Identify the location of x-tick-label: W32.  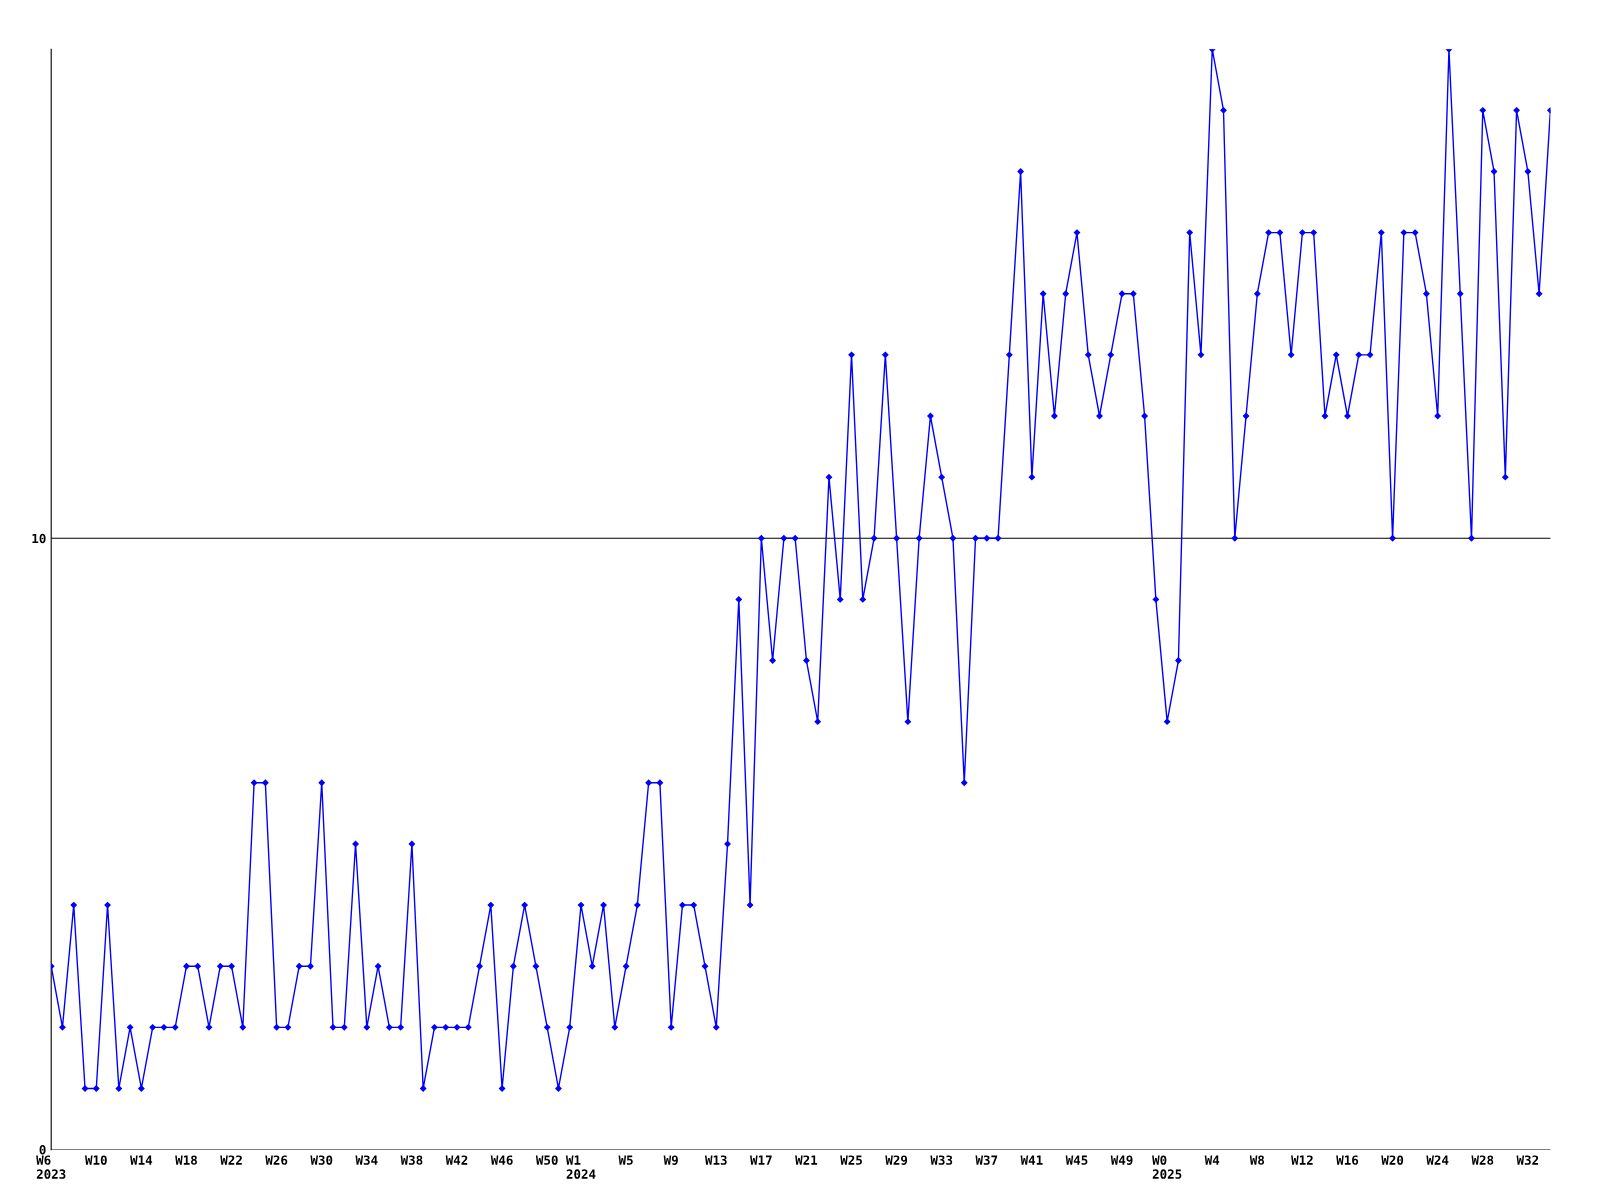
(1527, 1160).